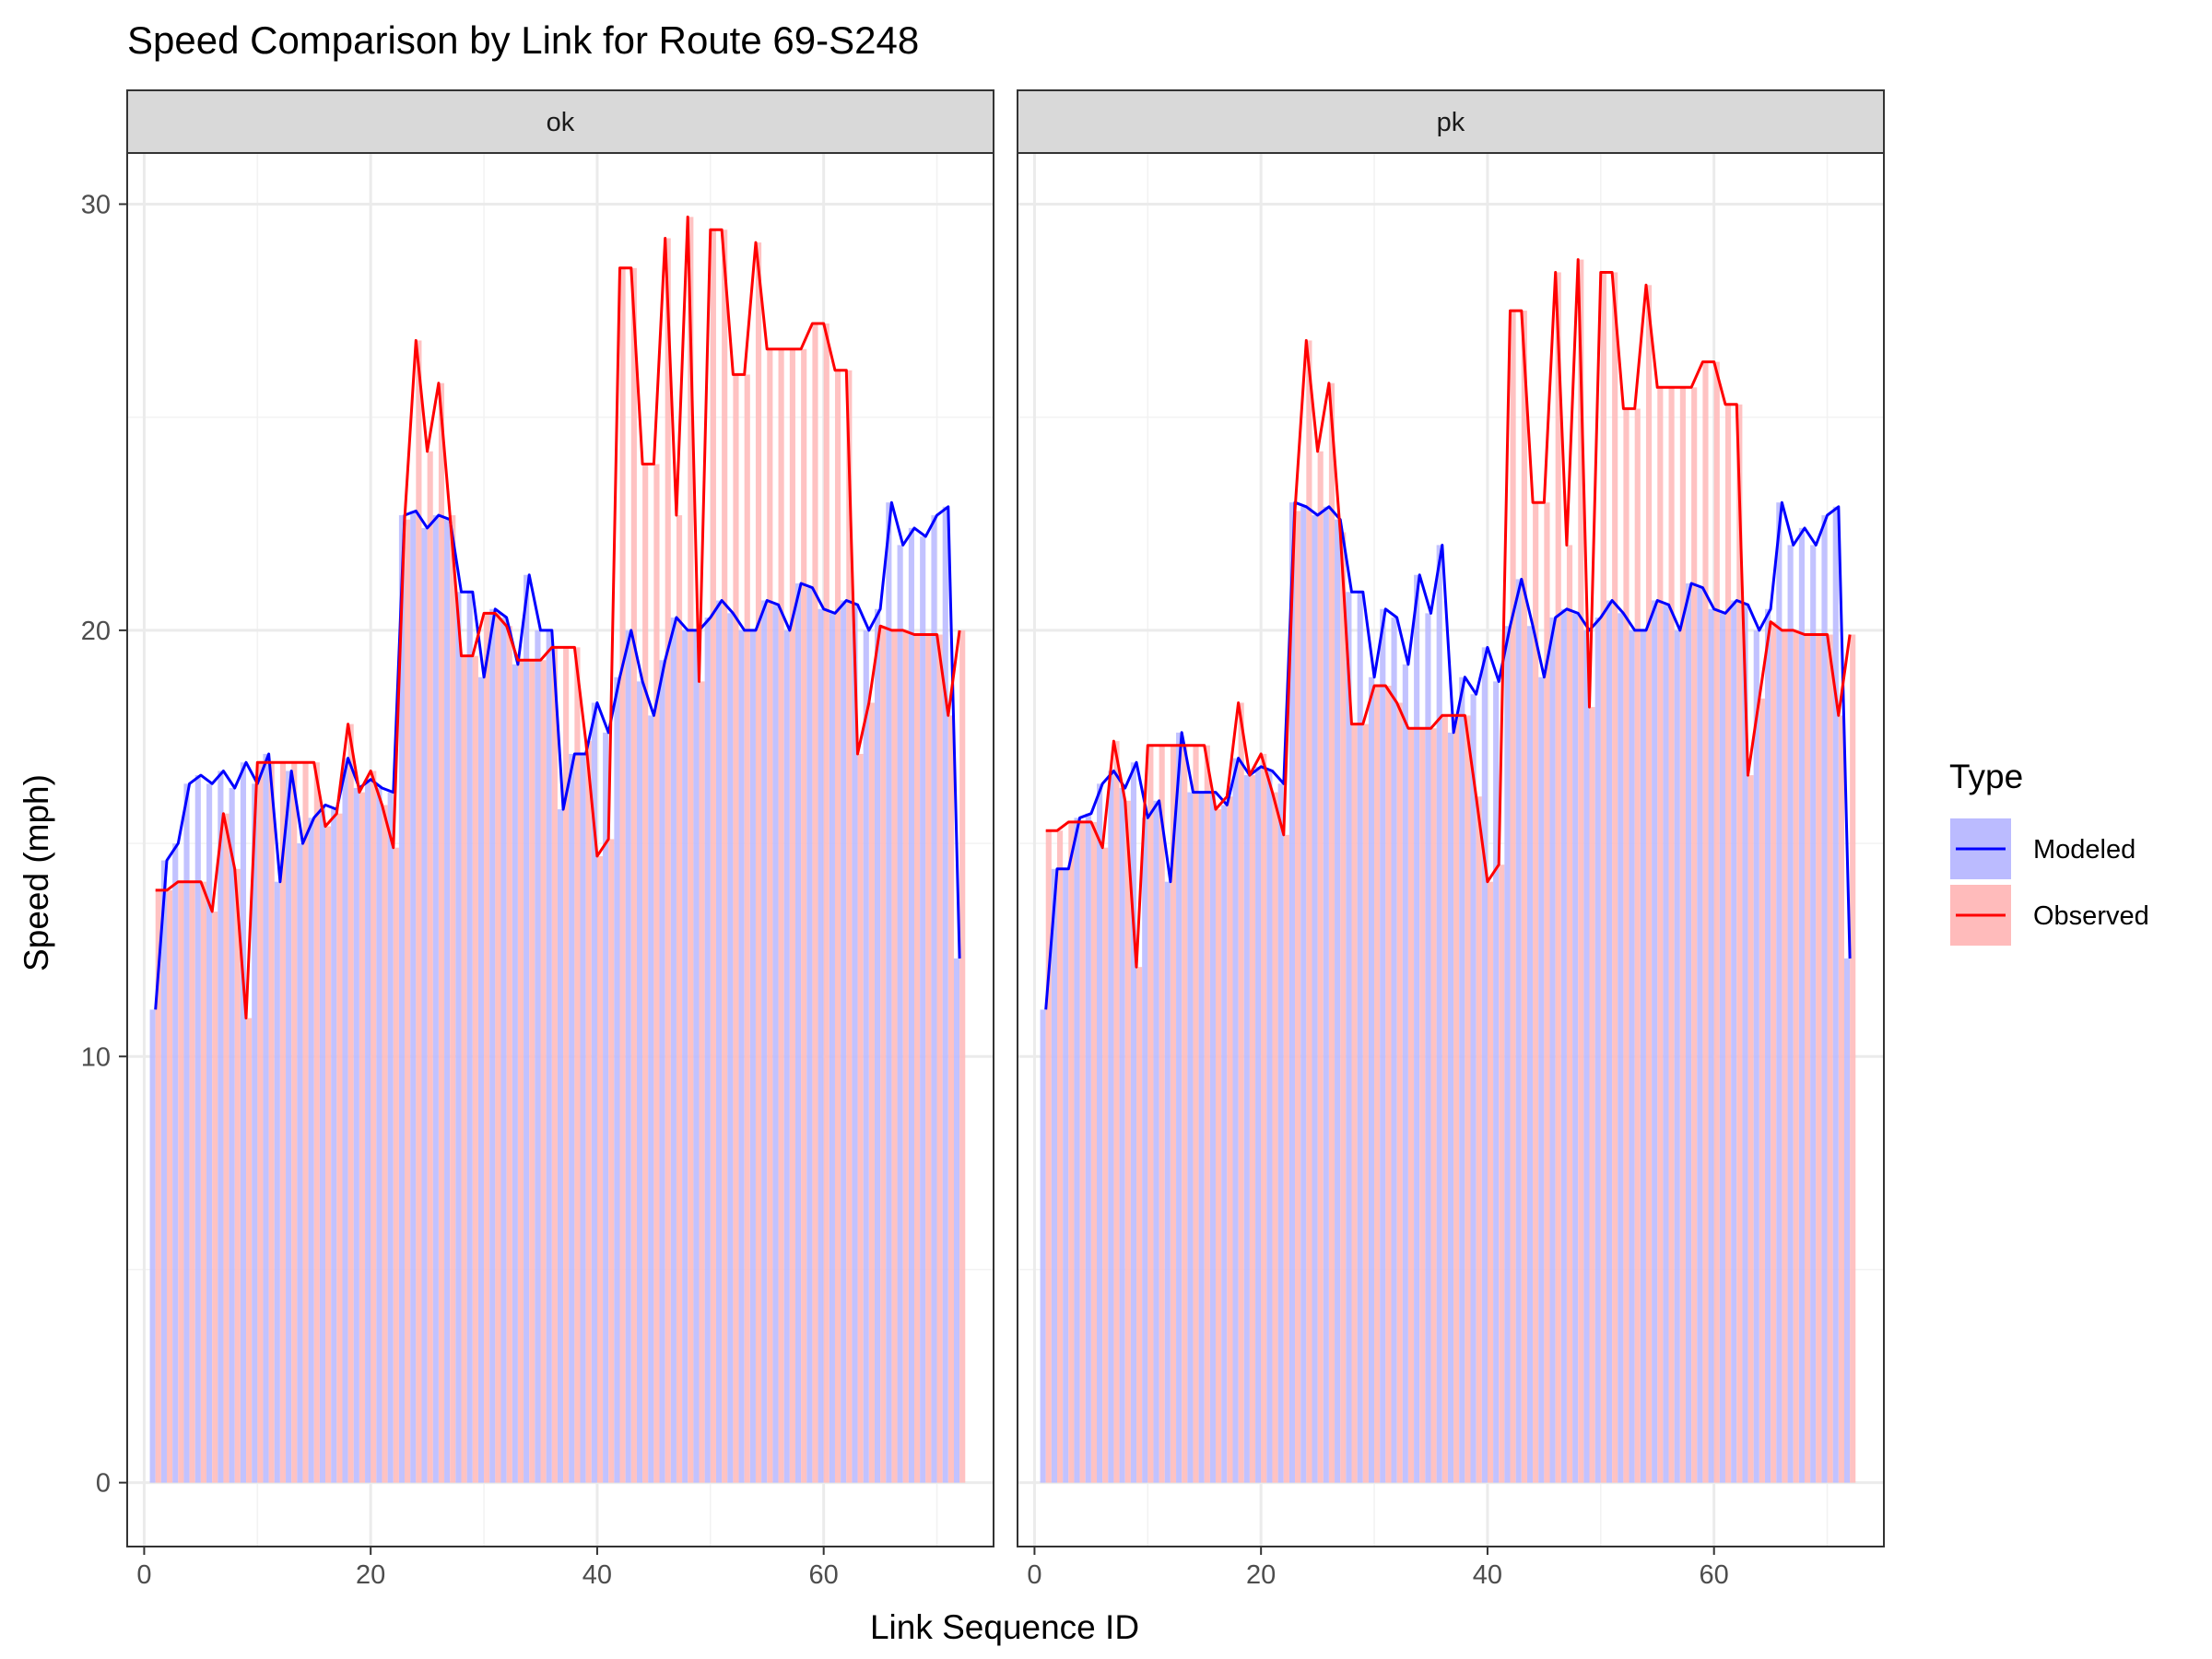  Describe the element at coordinates (824, 1575) in the screenshot. I see `x-tick-label: 60` at that location.